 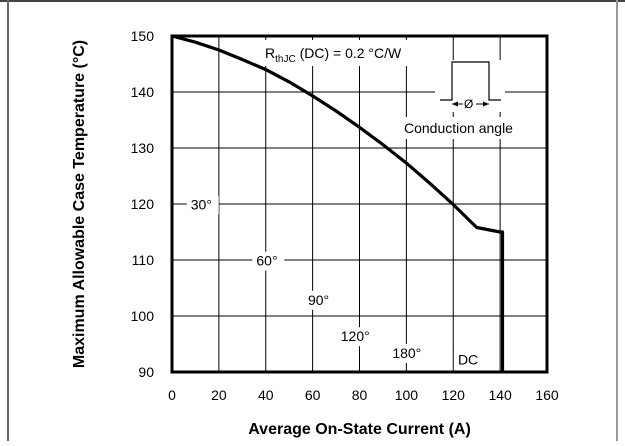 I want to click on x-tick-label-120: 120, so click(x=454, y=395).